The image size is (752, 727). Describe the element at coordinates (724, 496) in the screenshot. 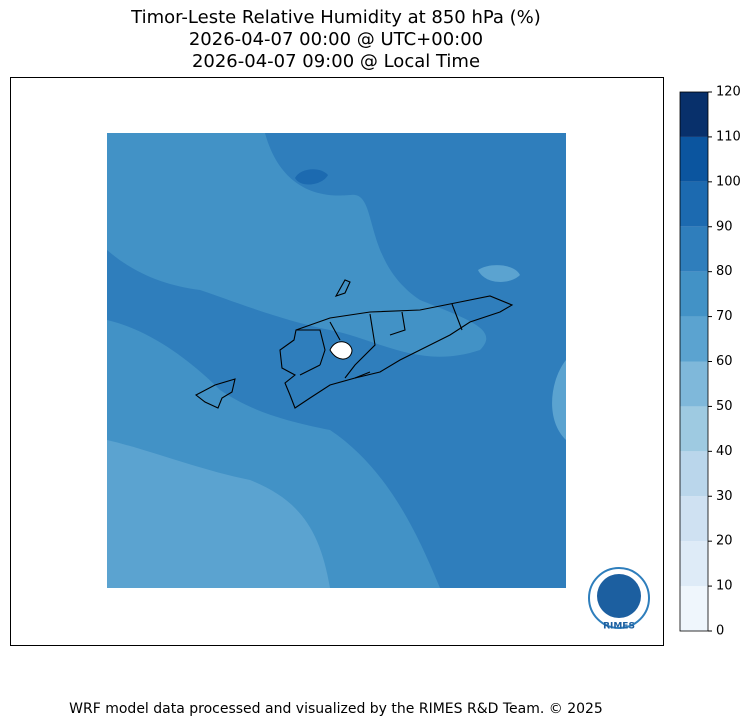

I see `colorbar-tick-label: 30` at that location.